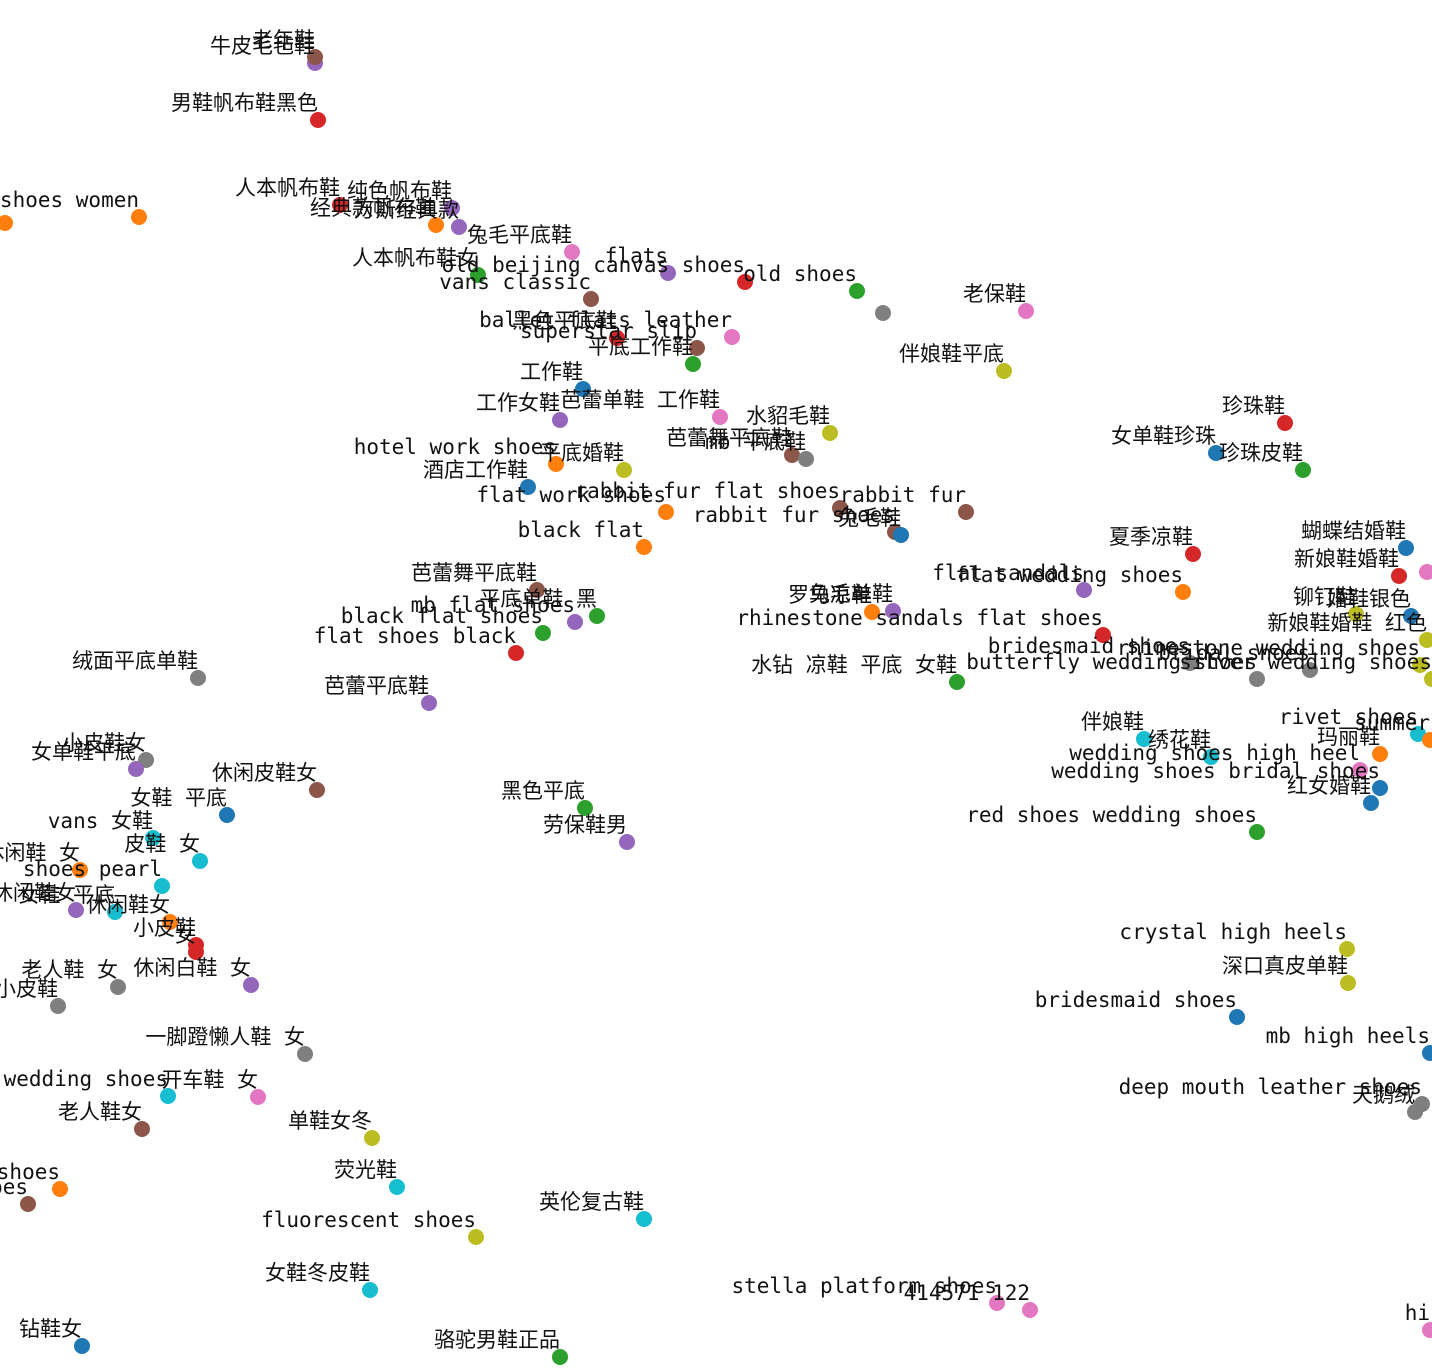  I want to click on point-label: 伴娘鞋, so click(1112, 722).